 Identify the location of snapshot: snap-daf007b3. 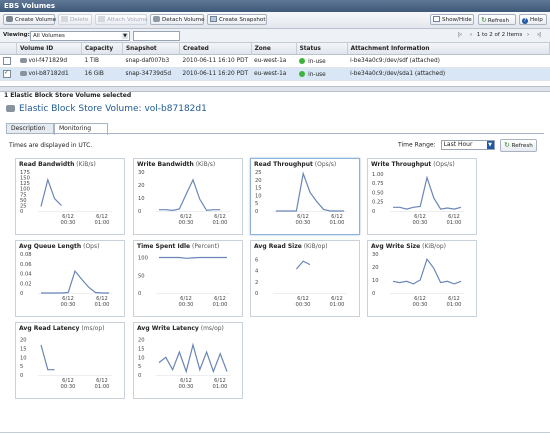
(151, 61).